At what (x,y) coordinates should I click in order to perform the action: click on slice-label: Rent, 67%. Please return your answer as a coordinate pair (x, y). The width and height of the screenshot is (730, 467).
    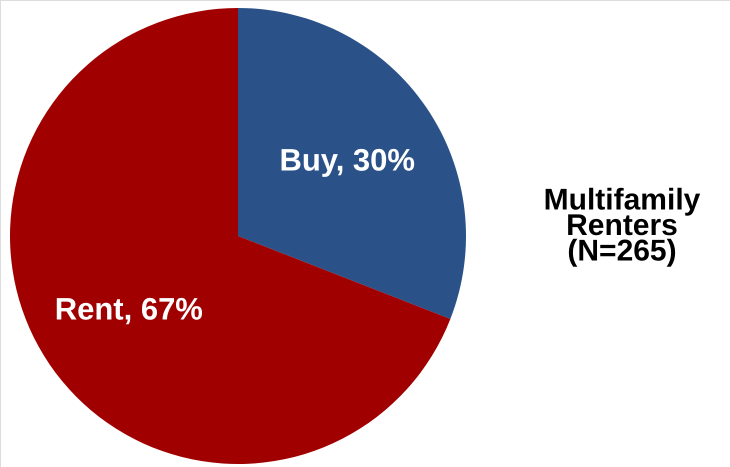
    Looking at the image, I should click on (128, 309).